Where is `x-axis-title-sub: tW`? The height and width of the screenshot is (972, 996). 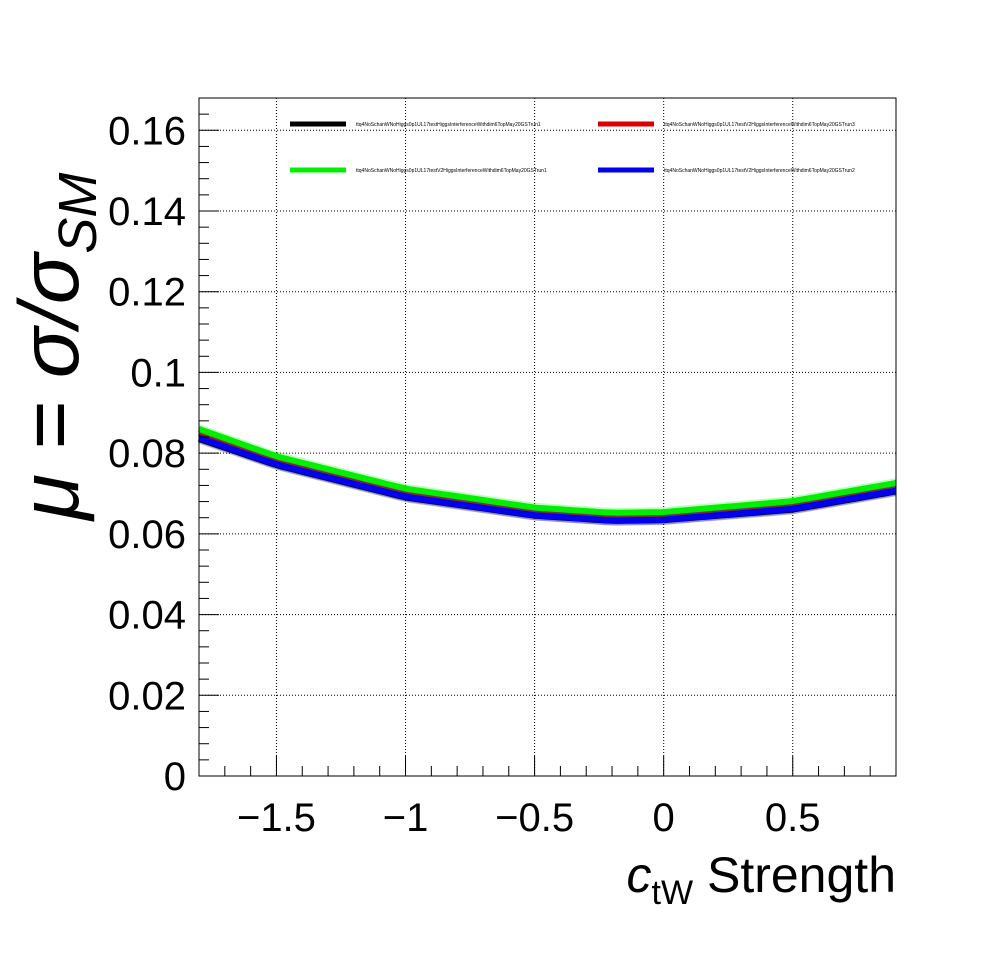
x-axis-title-sub: tW is located at coordinates (673, 893).